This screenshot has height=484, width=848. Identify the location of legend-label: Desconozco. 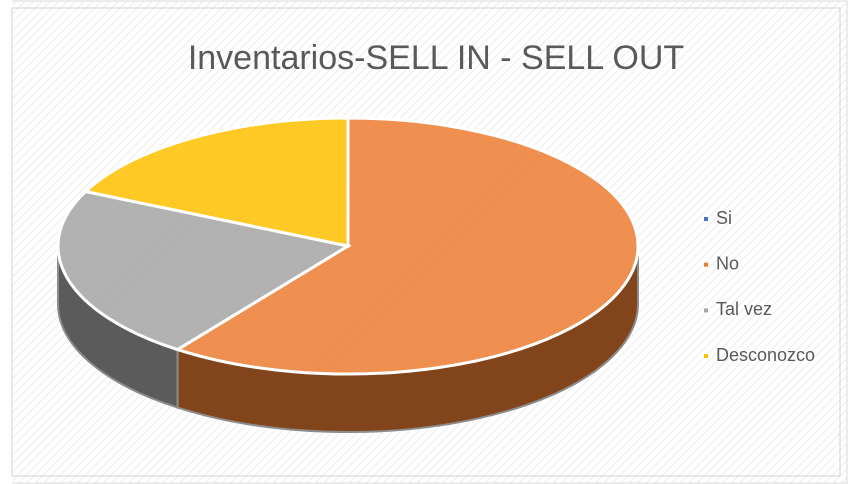
(765, 355).